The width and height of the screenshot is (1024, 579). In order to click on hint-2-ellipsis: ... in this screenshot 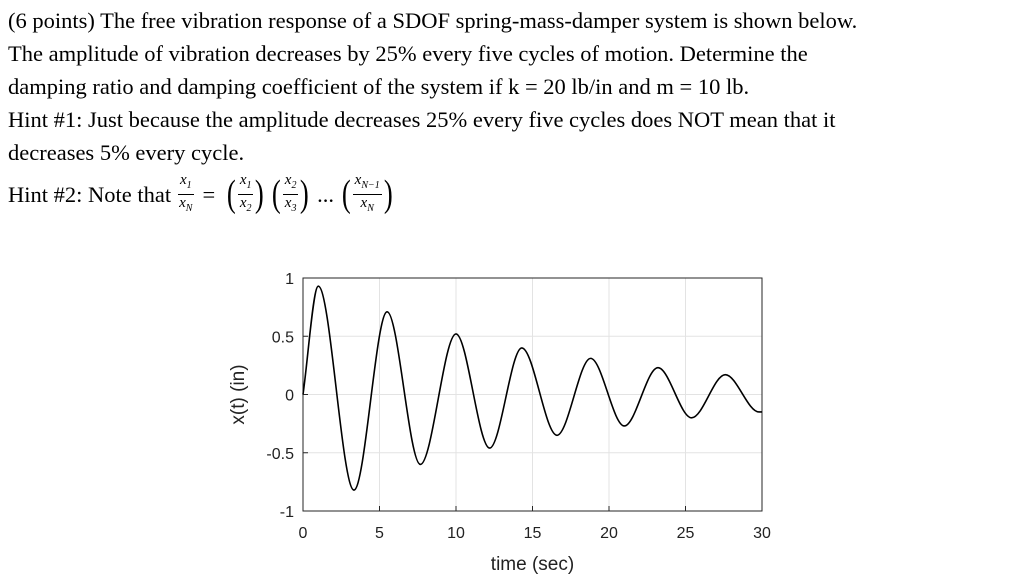, I will do `click(325, 194)`.